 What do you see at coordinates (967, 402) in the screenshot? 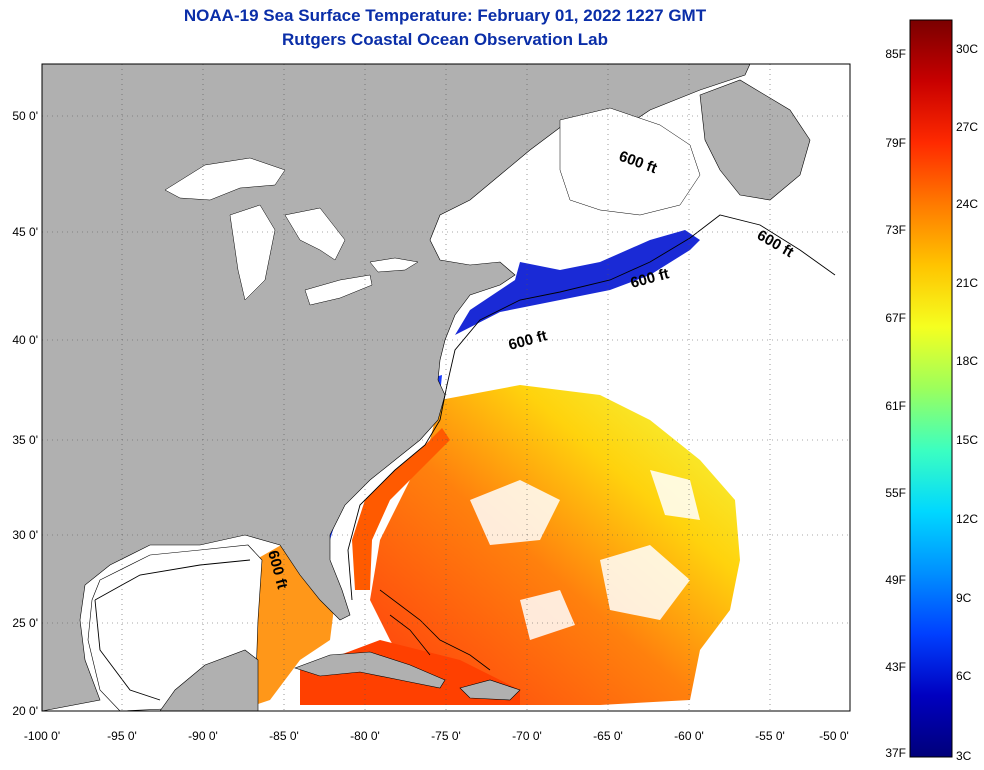
I see `colorbar-celsius-labels: 30C 27C 24C 21C 18C 15C 12C 9C 6C 3C` at bounding box center [967, 402].